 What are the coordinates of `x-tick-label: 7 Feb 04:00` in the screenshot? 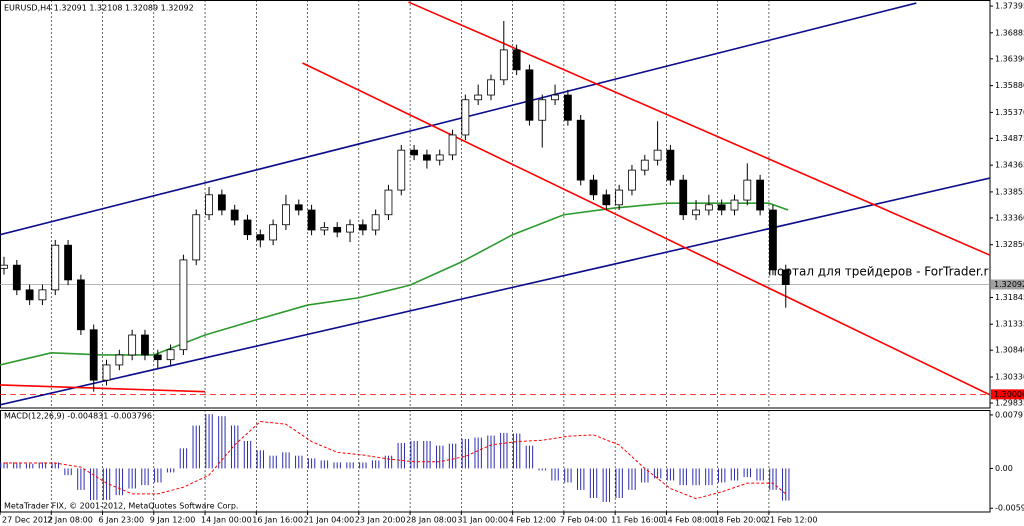 It's located at (583, 520).